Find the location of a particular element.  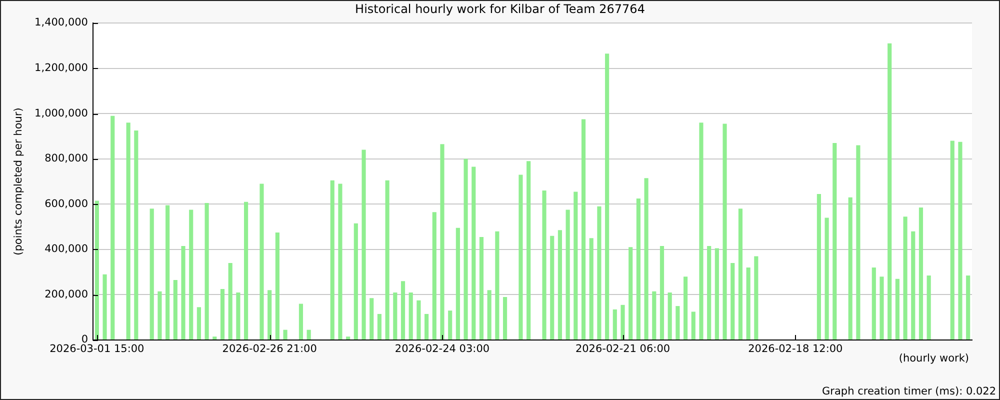

y-tick-label: 1,200,000 is located at coordinates (61, 68).